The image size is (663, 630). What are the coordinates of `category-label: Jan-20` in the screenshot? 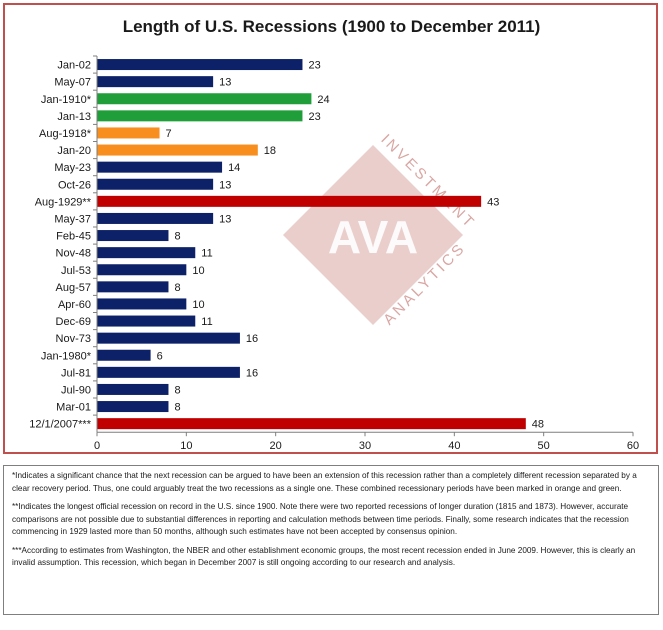 It's located at (74, 151).